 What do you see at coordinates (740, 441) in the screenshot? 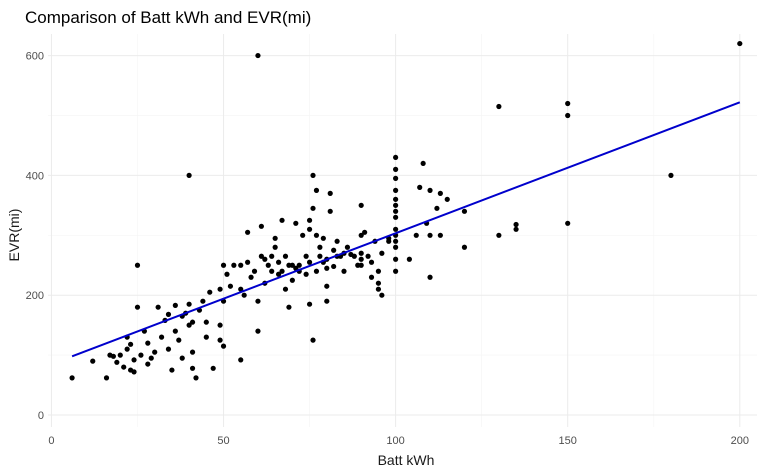
I see `x-tick-label: 200` at bounding box center [740, 441].